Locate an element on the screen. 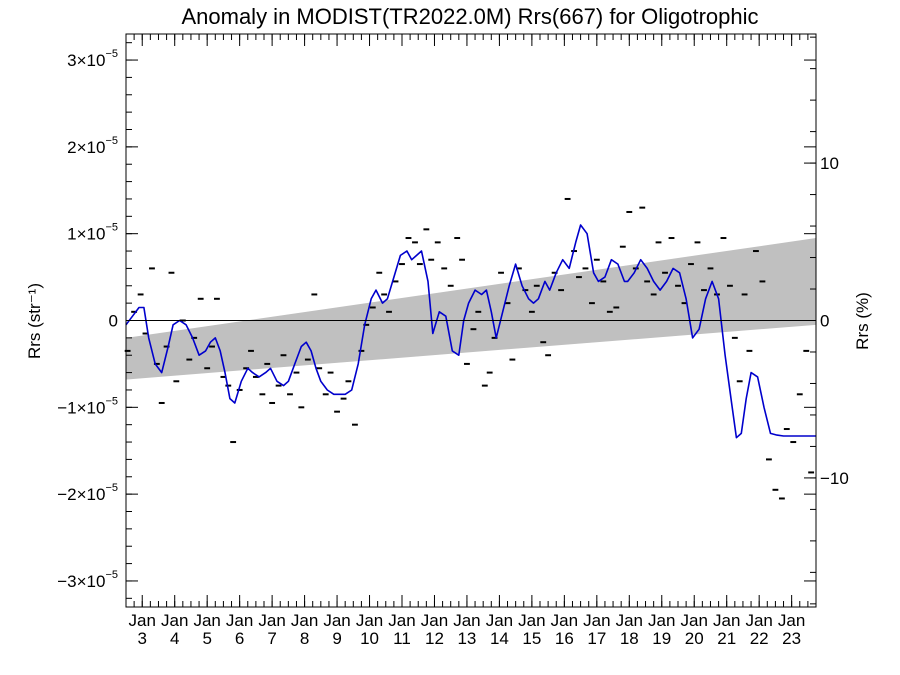 The height and width of the screenshot is (675, 900). x-tick-year-label: 15 is located at coordinates (531, 638).